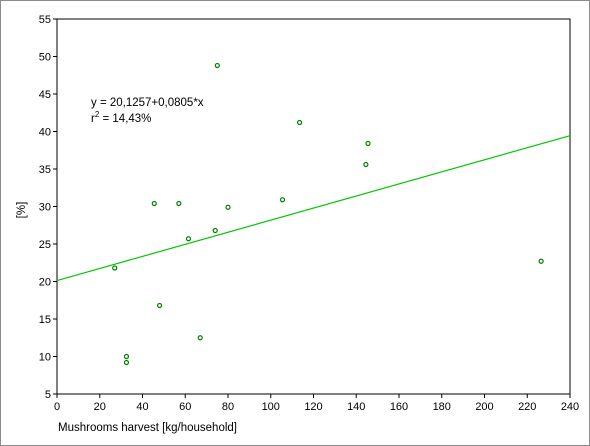 This screenshot has height=446, width=590. What do you see at coordinates (45, 245) in the screenshot?
I see `y-tick-label: 25` at bounding box center [45, 245].